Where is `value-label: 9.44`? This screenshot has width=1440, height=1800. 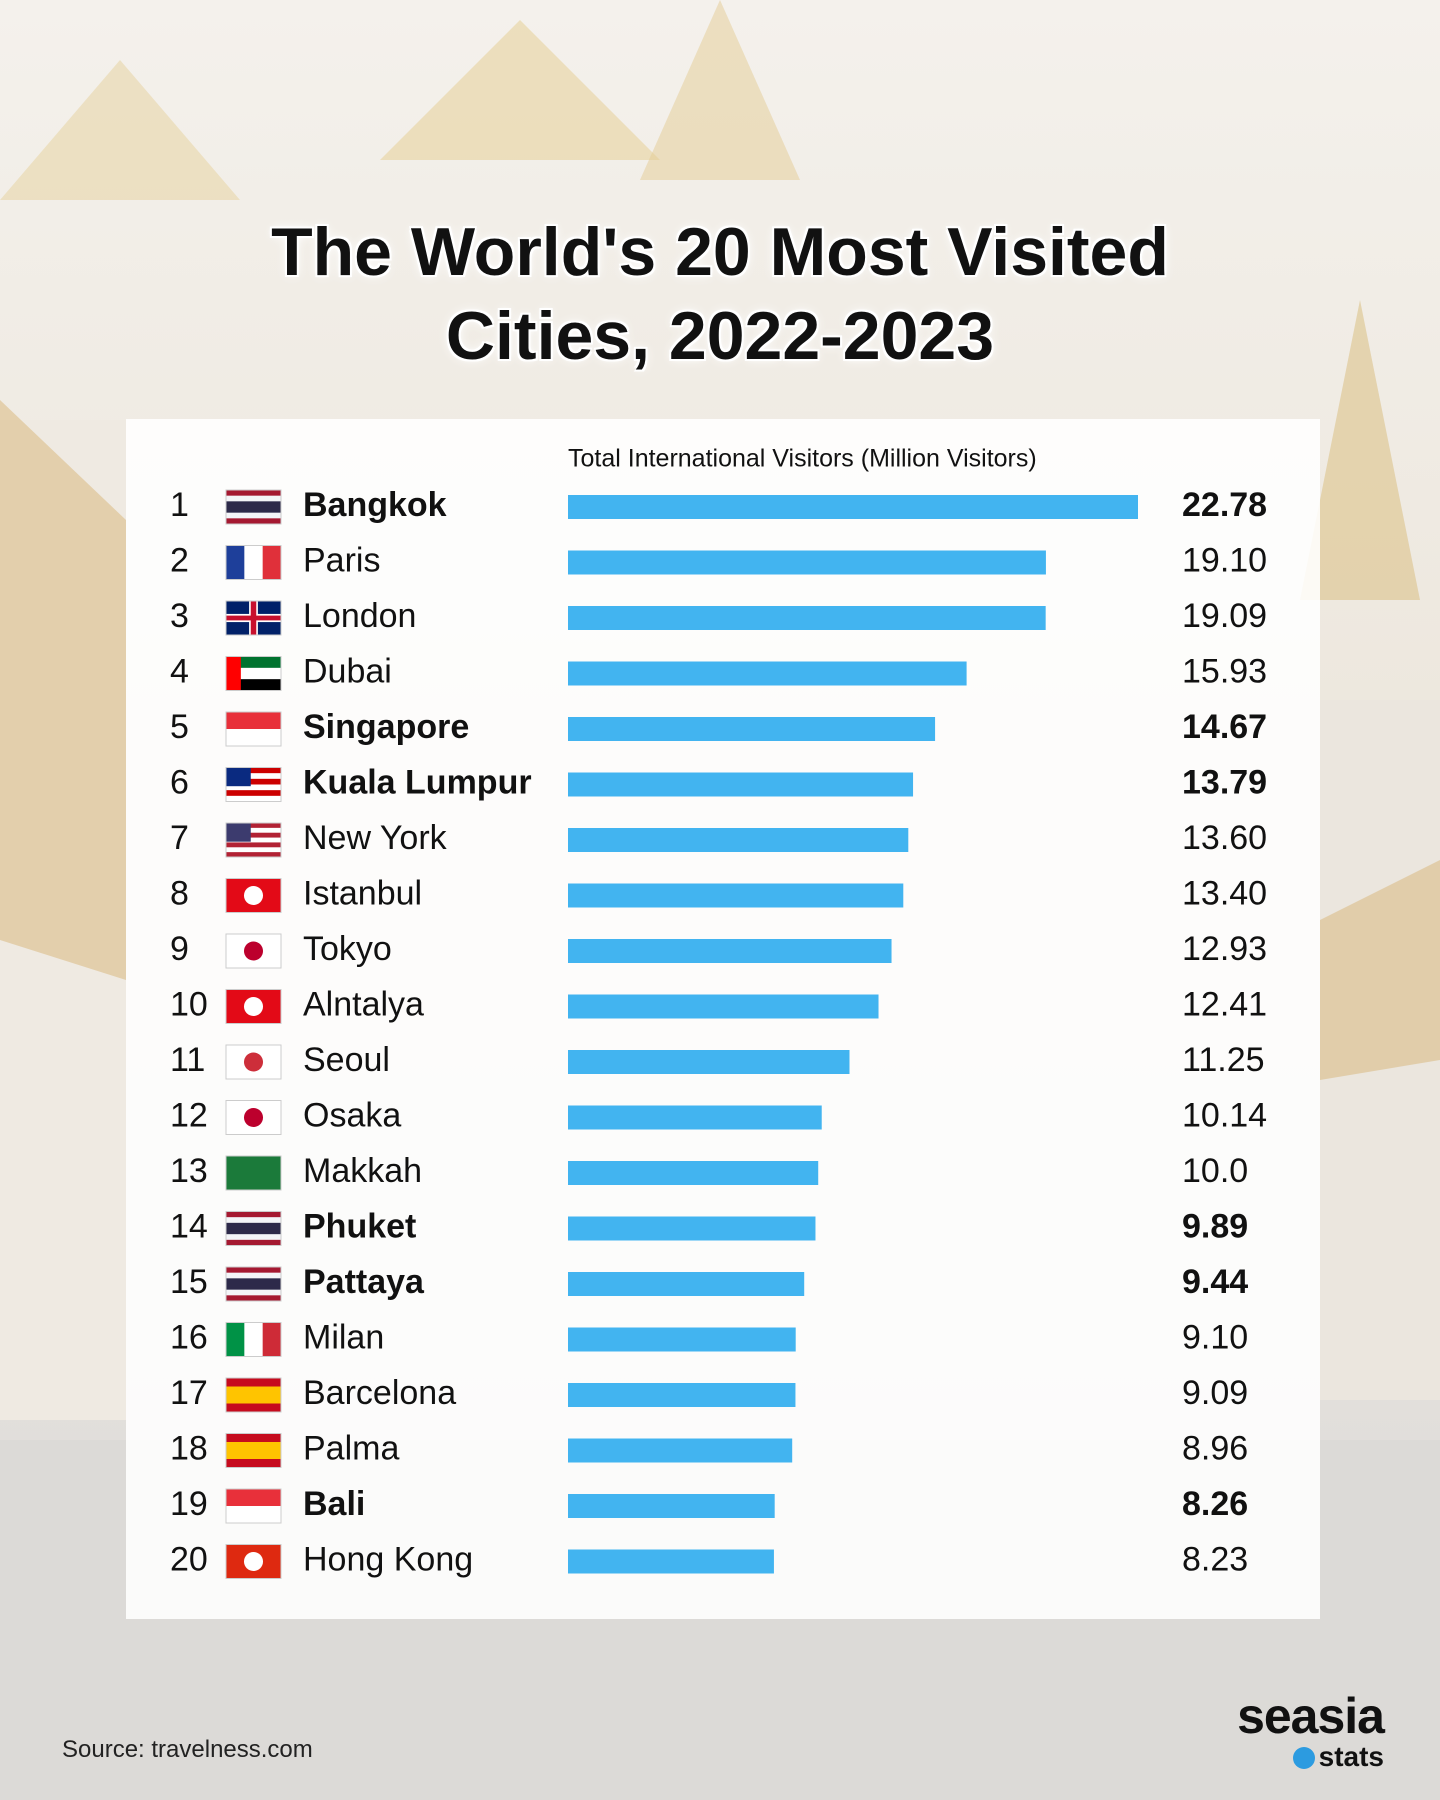 value-label: 9.44 is located at coordinates (1215, 1282).